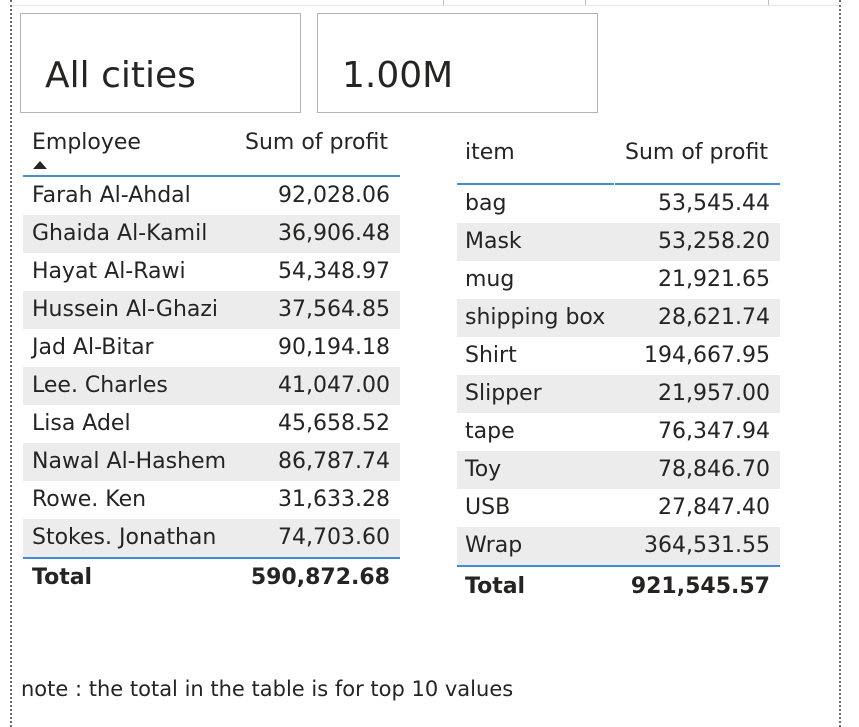 Image resolution: width=859 pixels, height=727 pixels. I want to click on table-row: Jad Al-Bitar 90,194.18, so click(211, 348).